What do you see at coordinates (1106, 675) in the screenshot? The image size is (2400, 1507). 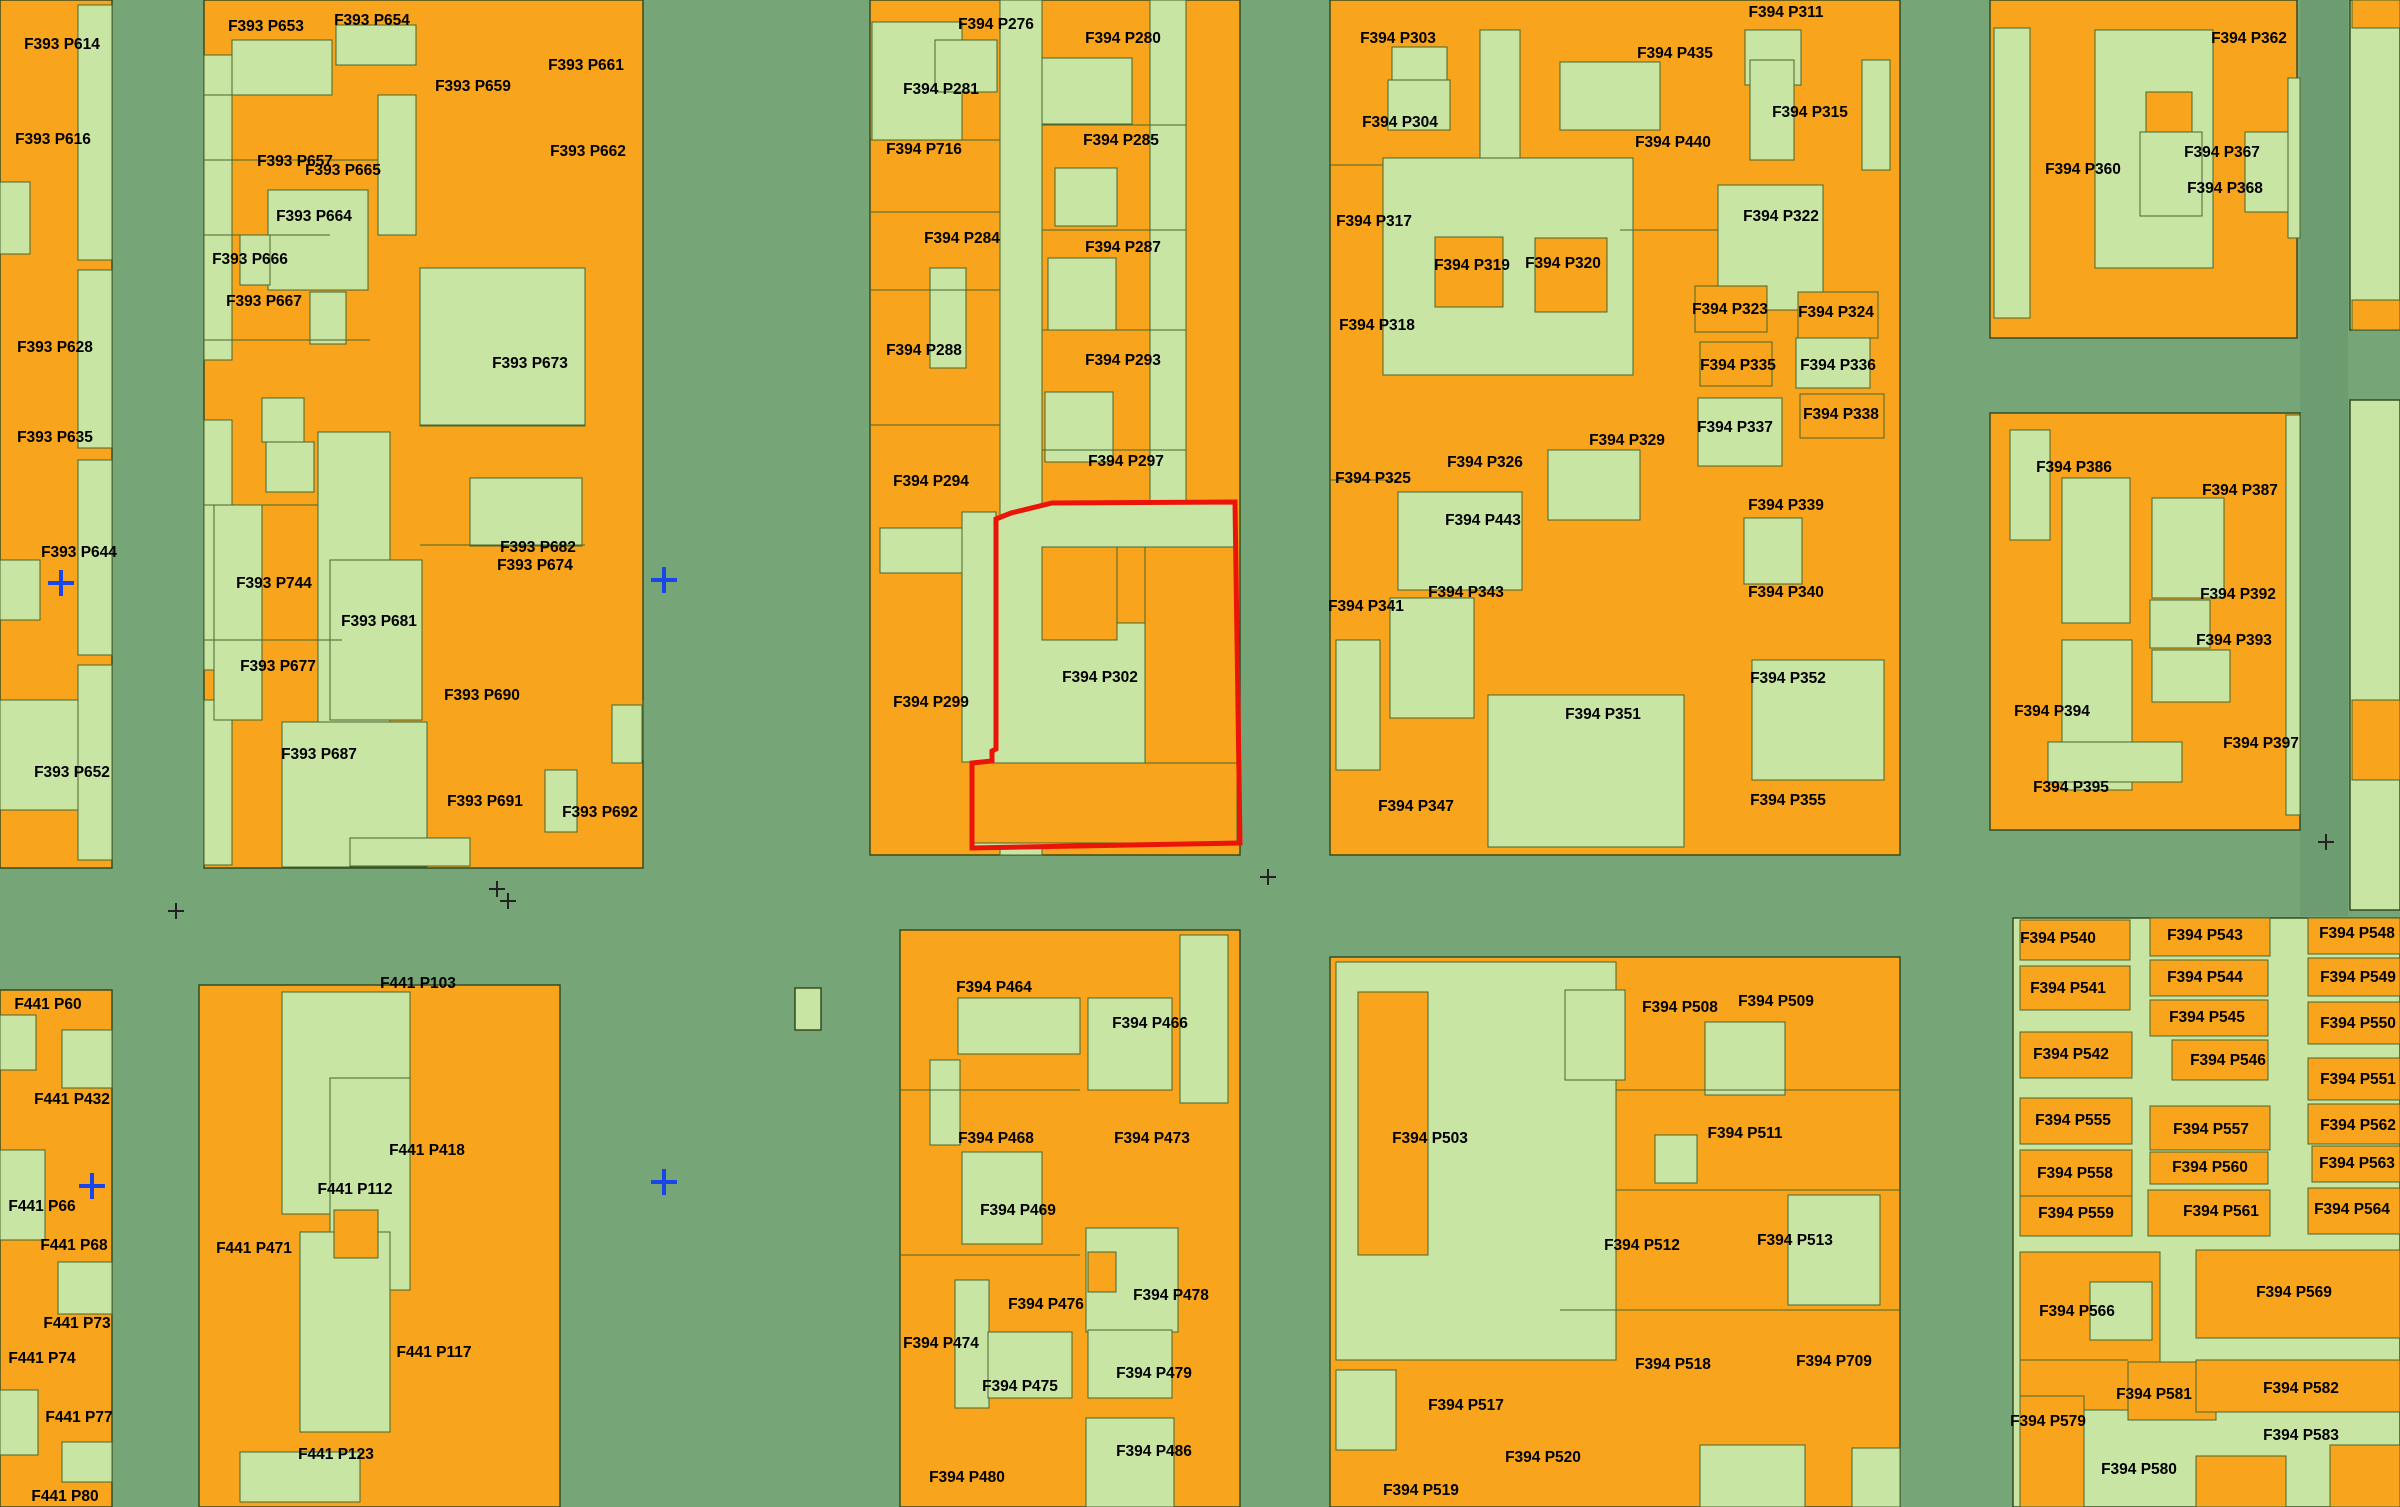 I see `highlight-outline` at bounding box center [1106, 675].